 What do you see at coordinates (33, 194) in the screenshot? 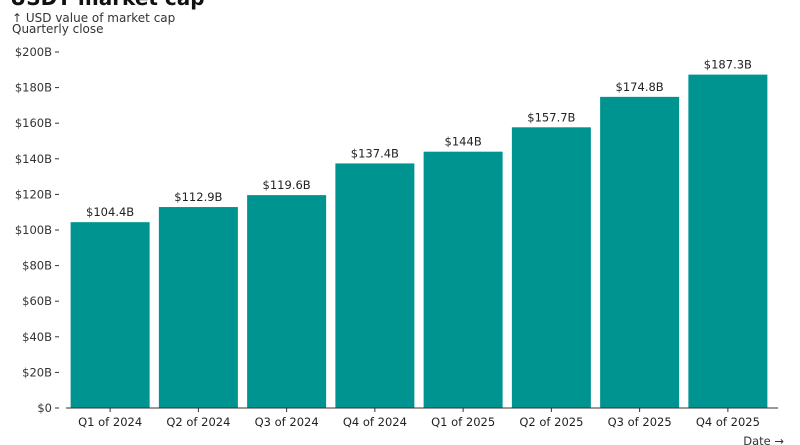
I see `y-tick-label: $120B` at bounding box center [33, 194].